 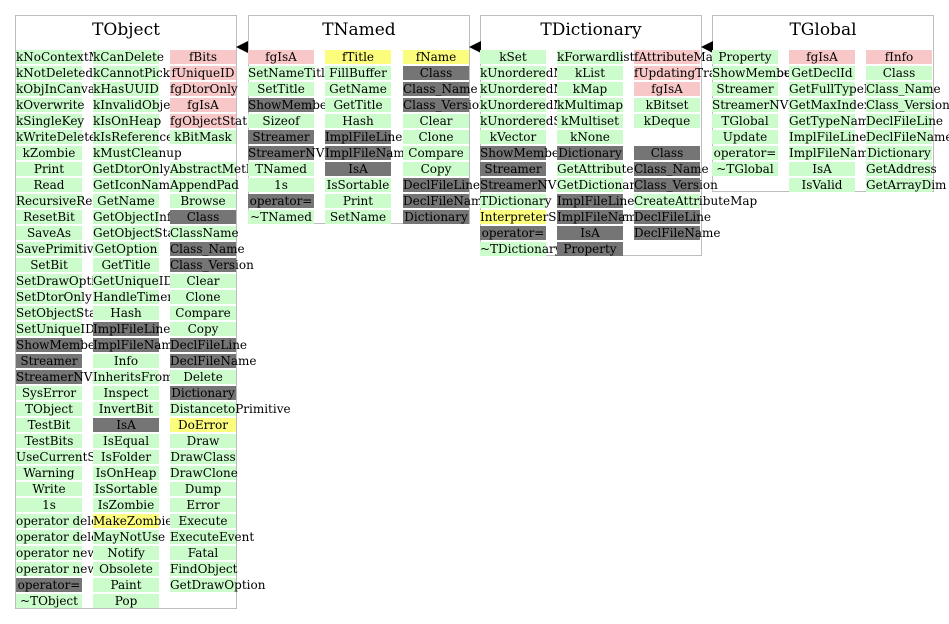 I want to click on member-cell: Dump, so click(x=203, y=489).